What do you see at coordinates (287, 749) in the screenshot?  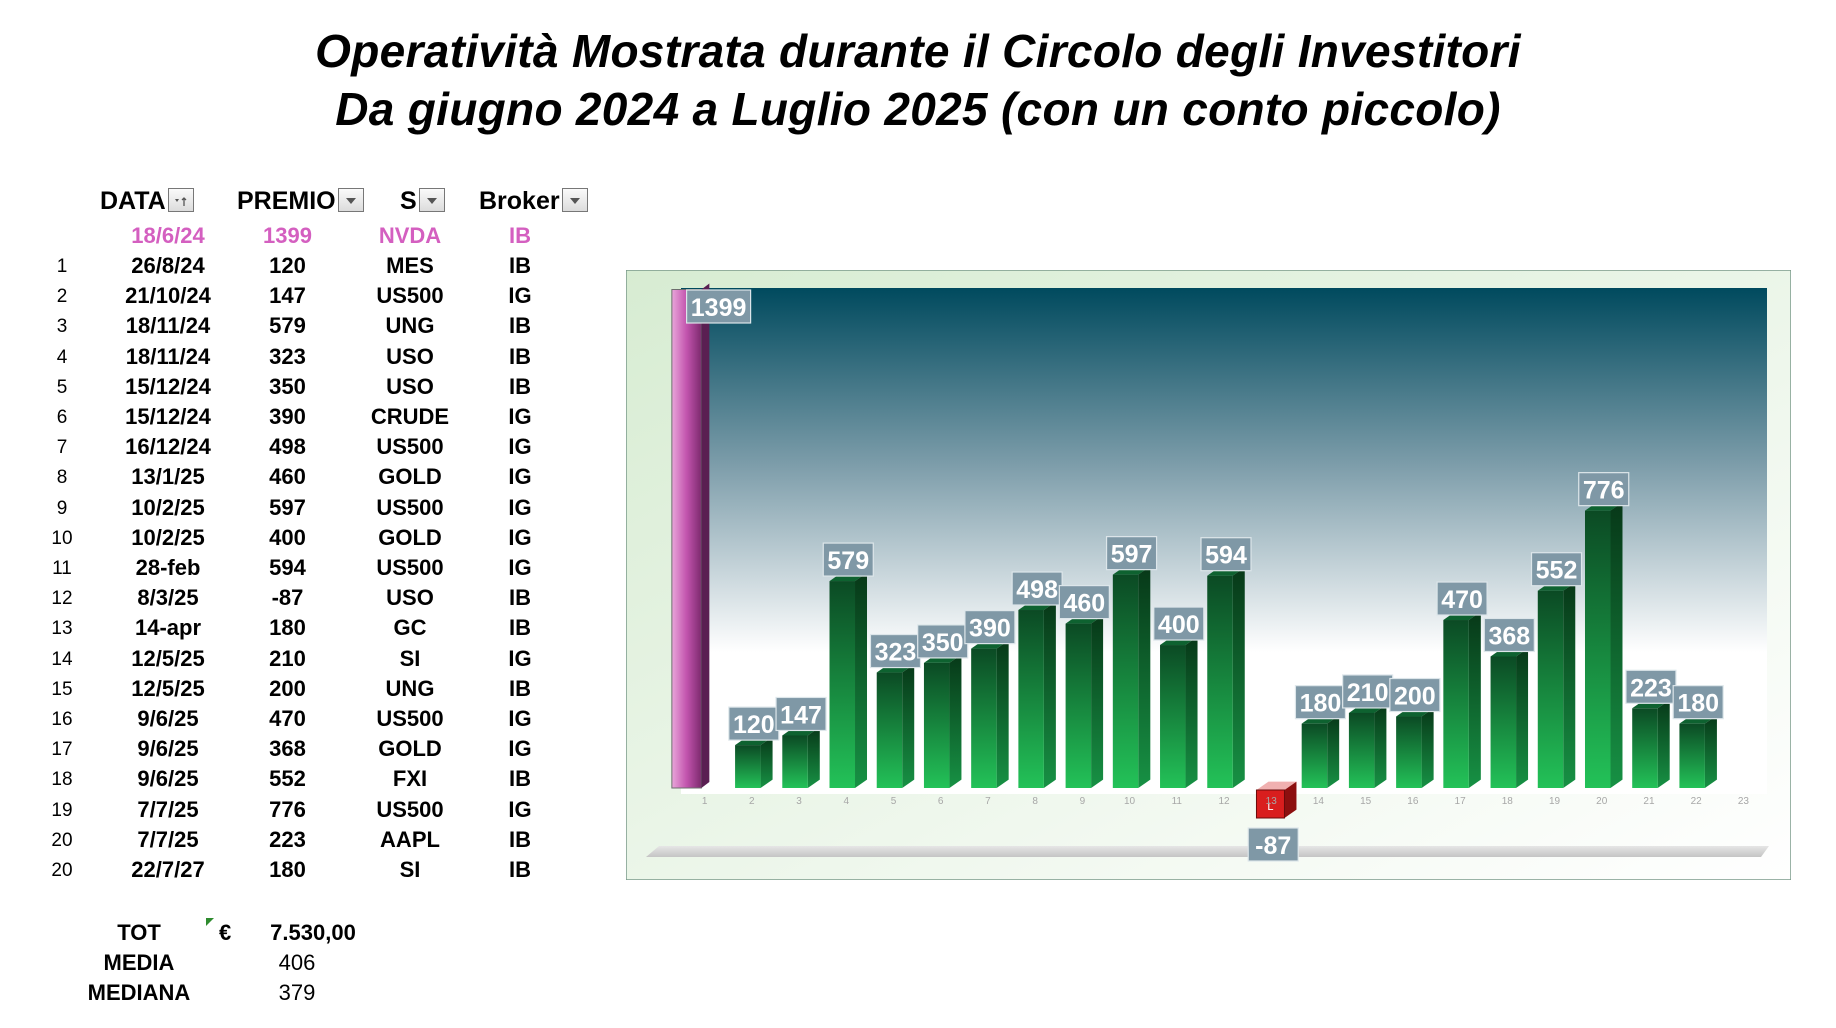 I see `cell-premium: 368` at bounding box center [287, 749].